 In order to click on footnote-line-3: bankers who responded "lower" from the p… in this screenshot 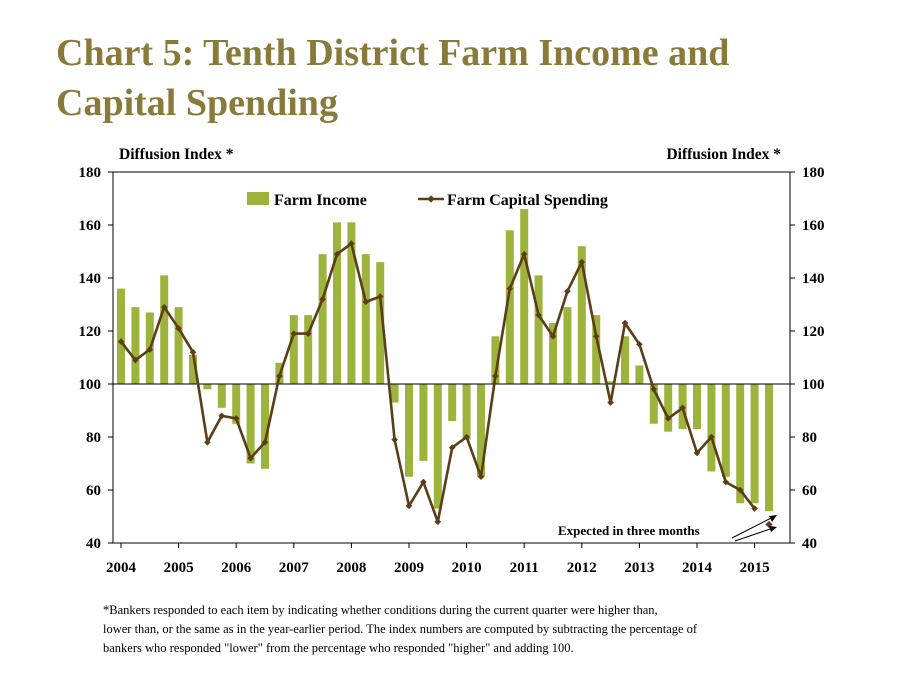, I will do `click(338, 648)`.